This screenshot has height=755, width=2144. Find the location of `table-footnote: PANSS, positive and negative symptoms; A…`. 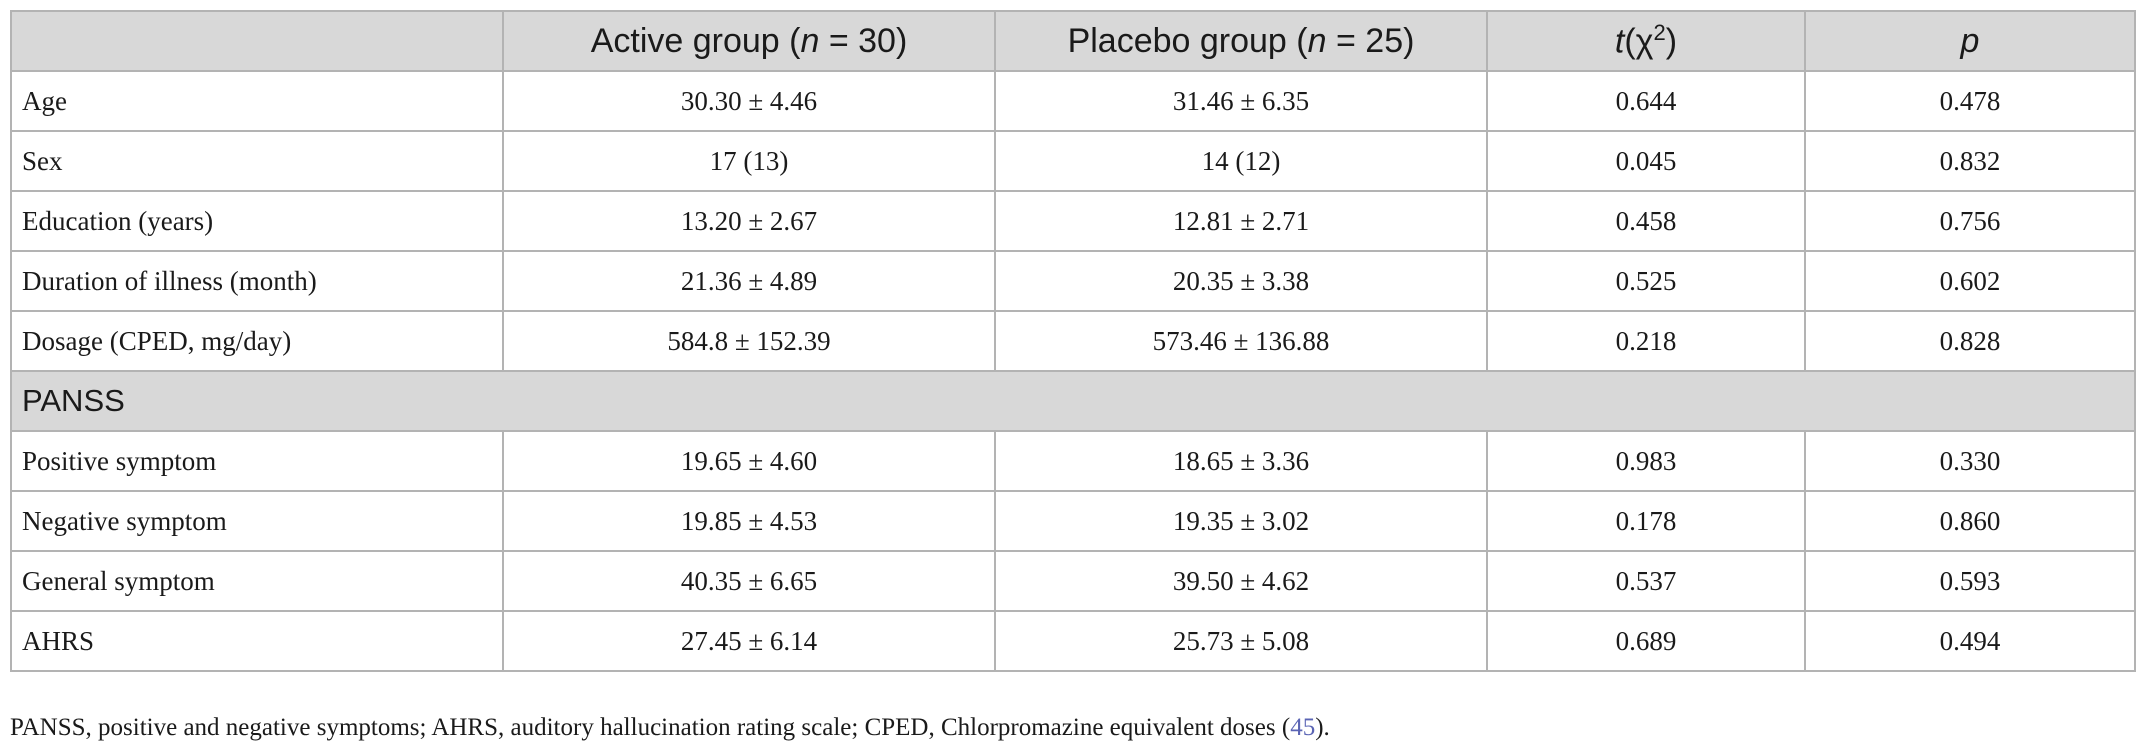

table-footnote: PANSS, positive and negative symptoms; A… is located at coordinates (670, 728).